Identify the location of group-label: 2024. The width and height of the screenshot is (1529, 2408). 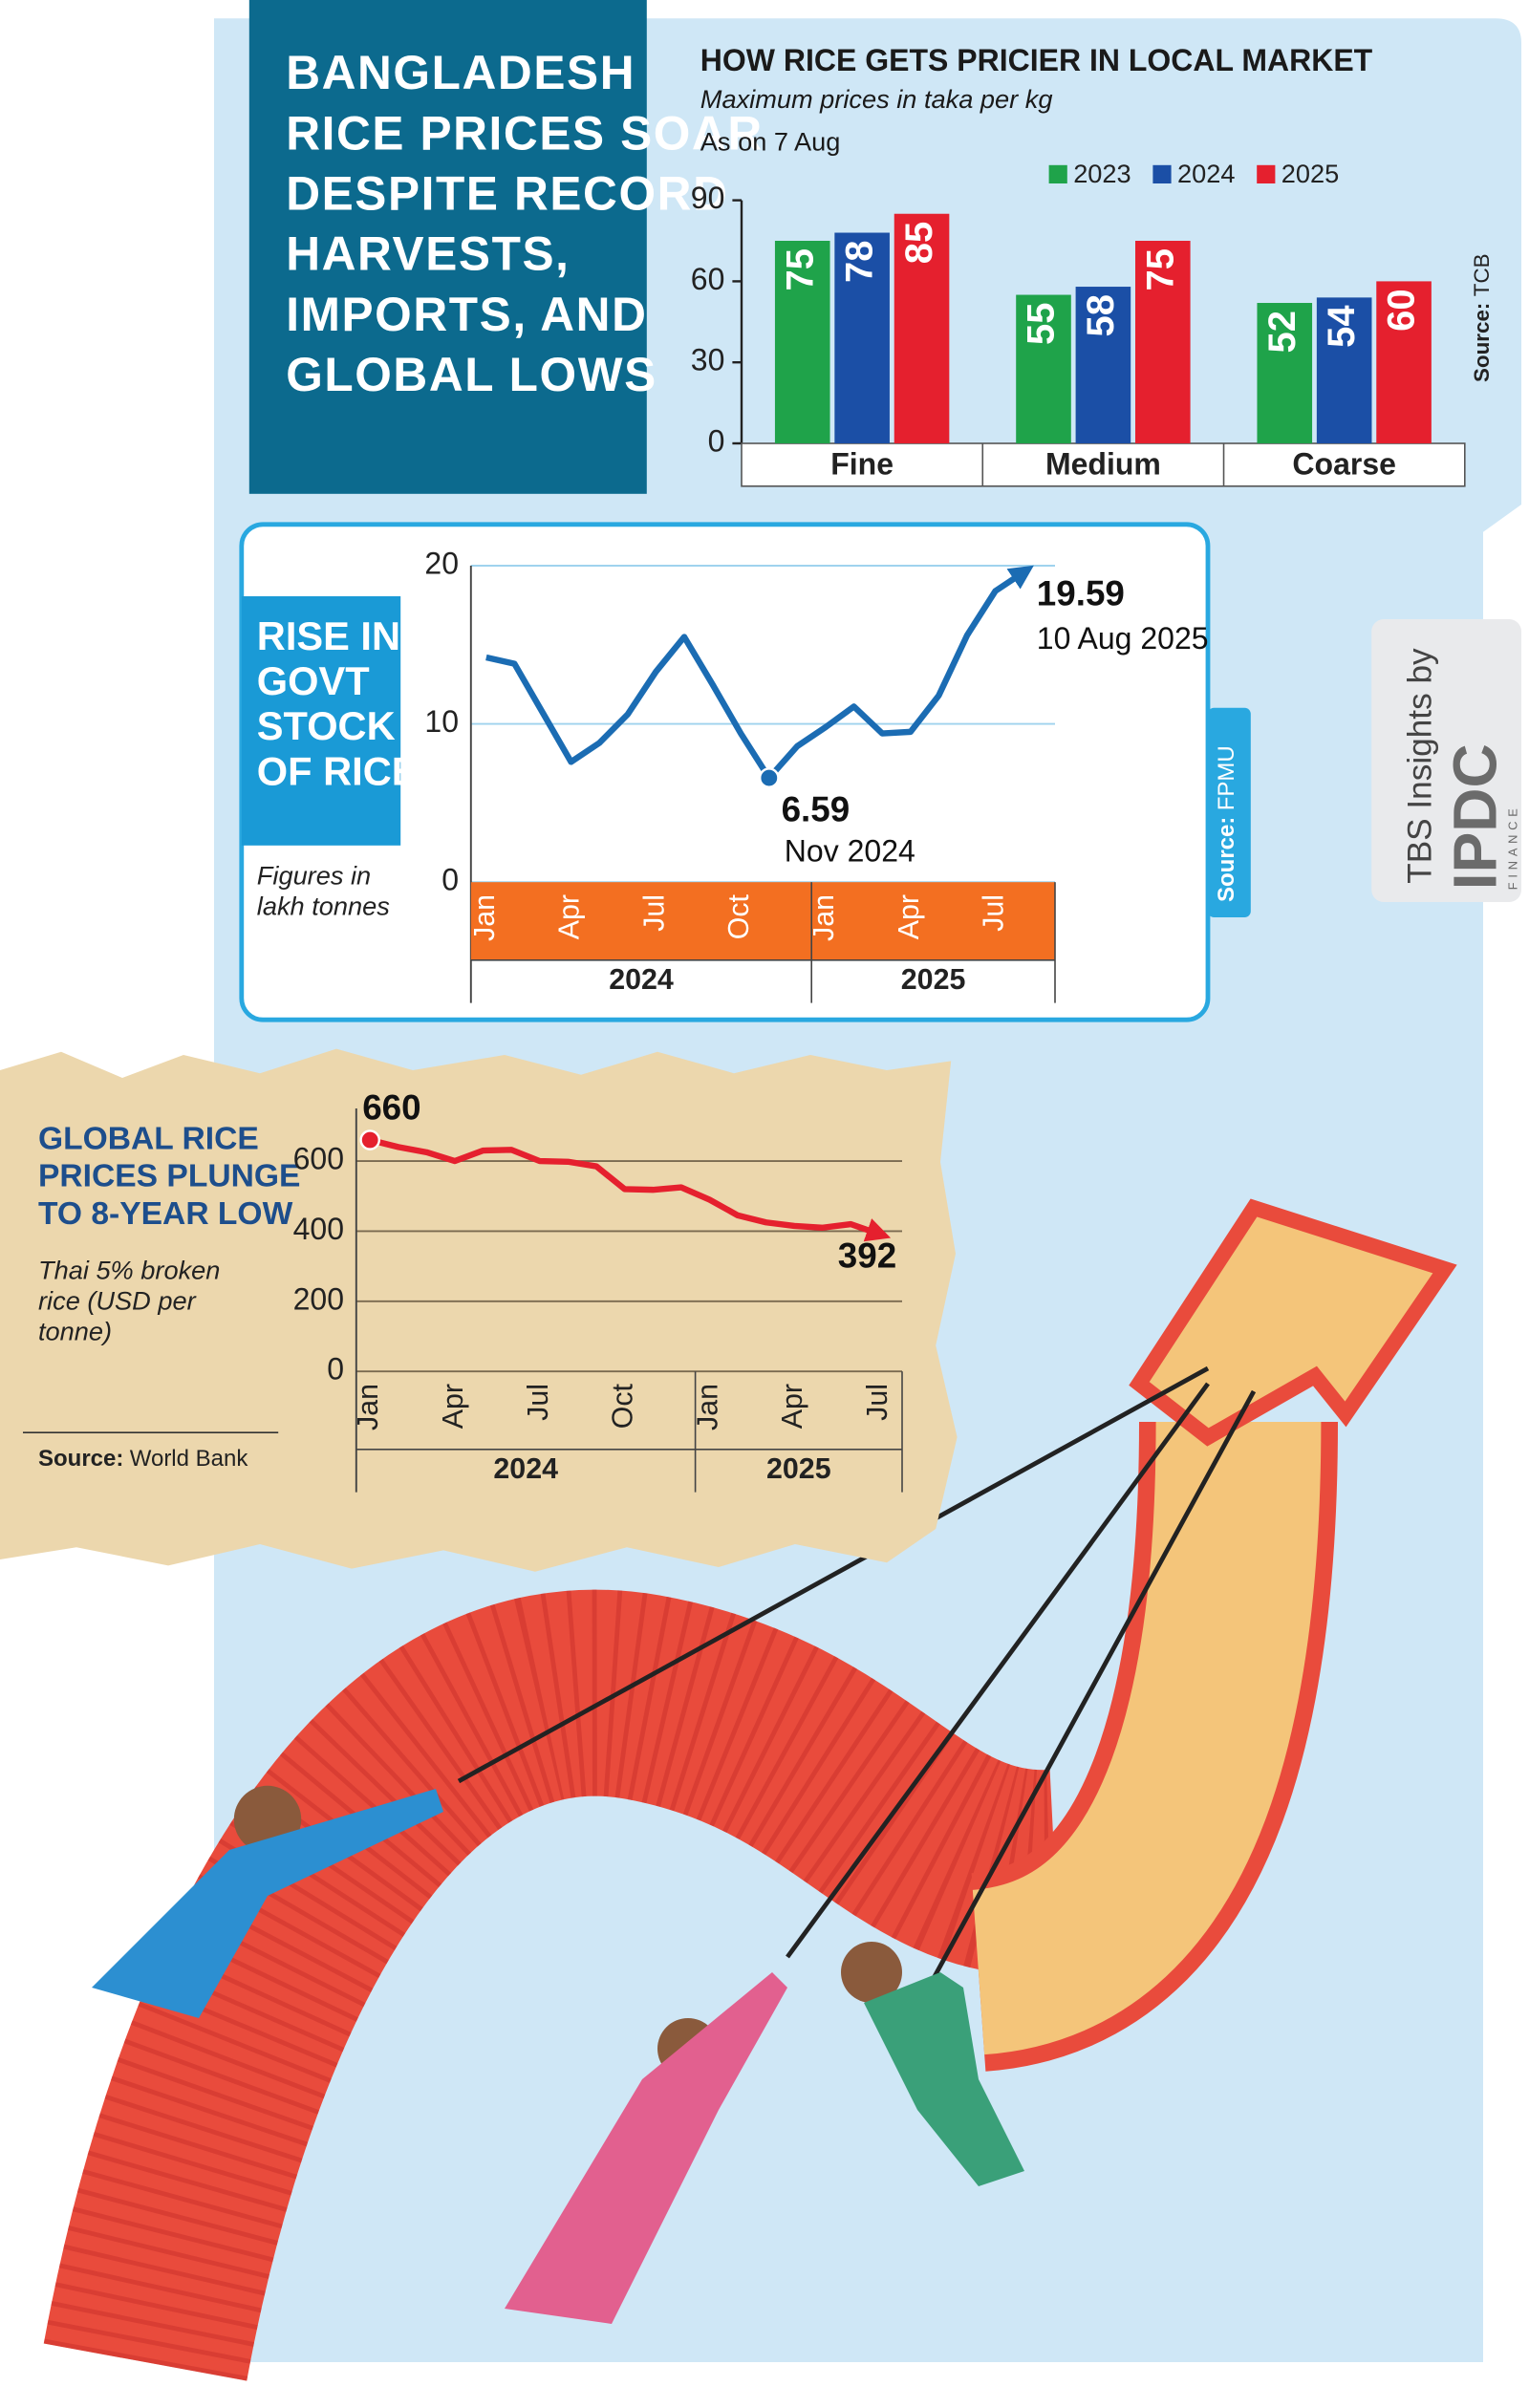
(641, 980).